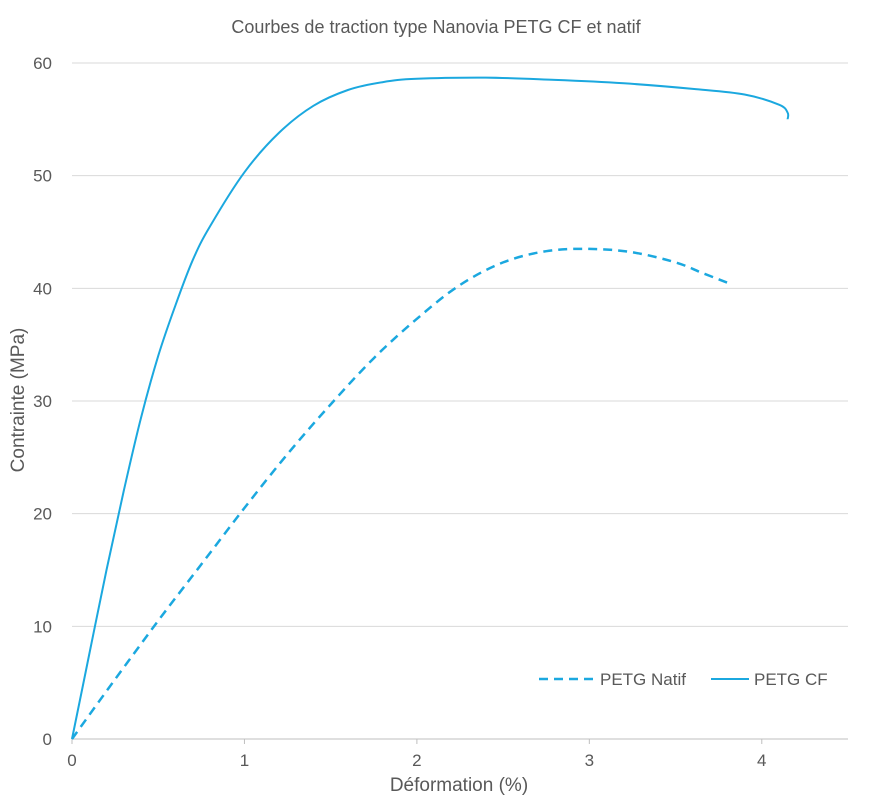  I want to click on y-axis-label: Contrainte (MPa), so click(18, 400).